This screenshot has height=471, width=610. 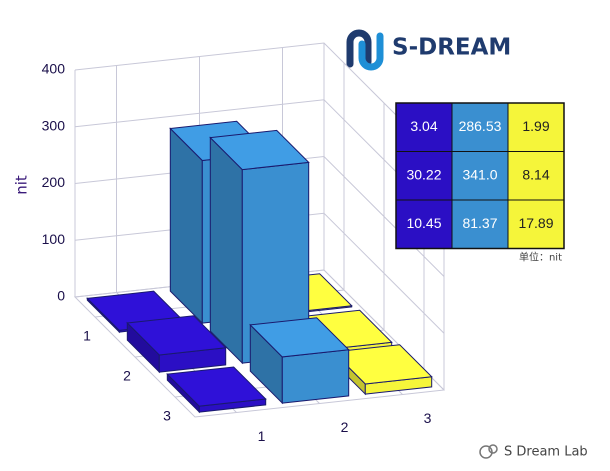 What do you see at coordinates (127, 376) in the screenshot?
I see `depth-tick-label: 2` at bounding box center [127, 376].